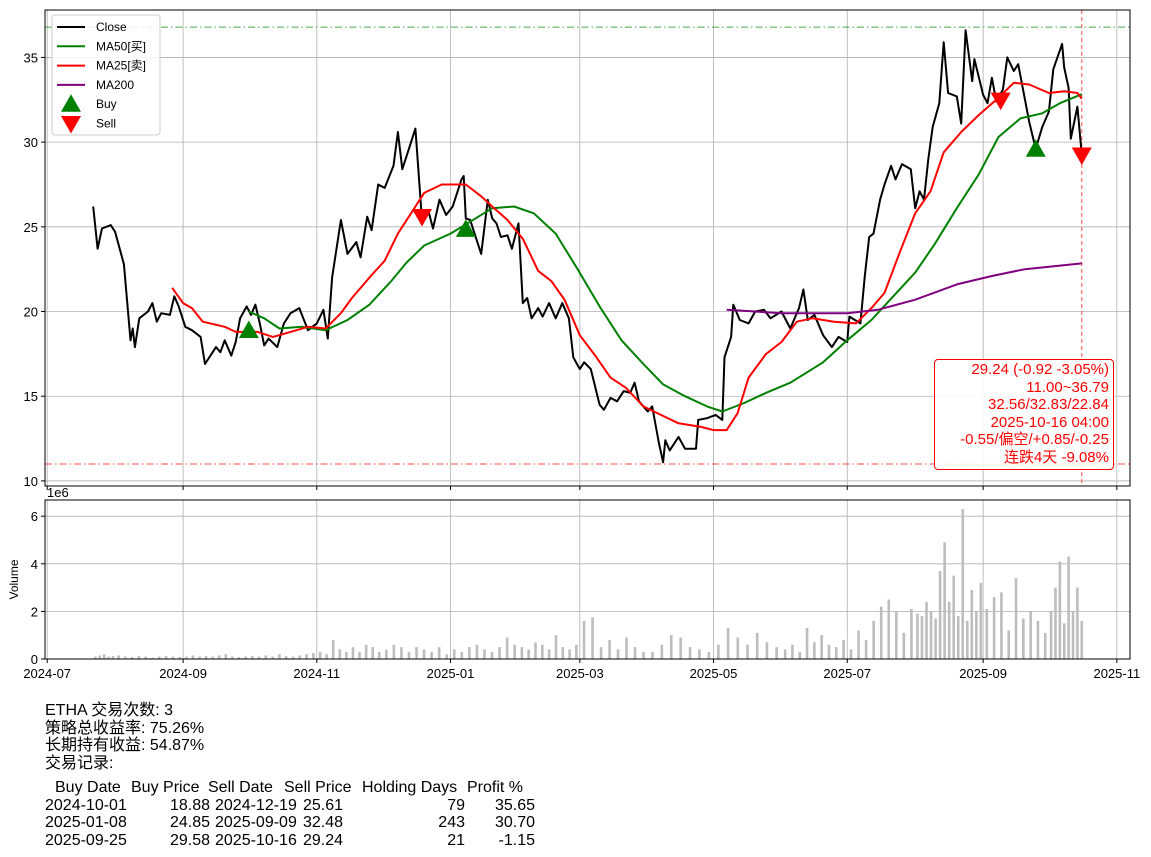 This screenshot has height=857, width=1151. What do you see at coordinates (256, 841) in the screenshot?
I see `cell-sell-date: 2025-10-16` at bounding box center [256, 841].